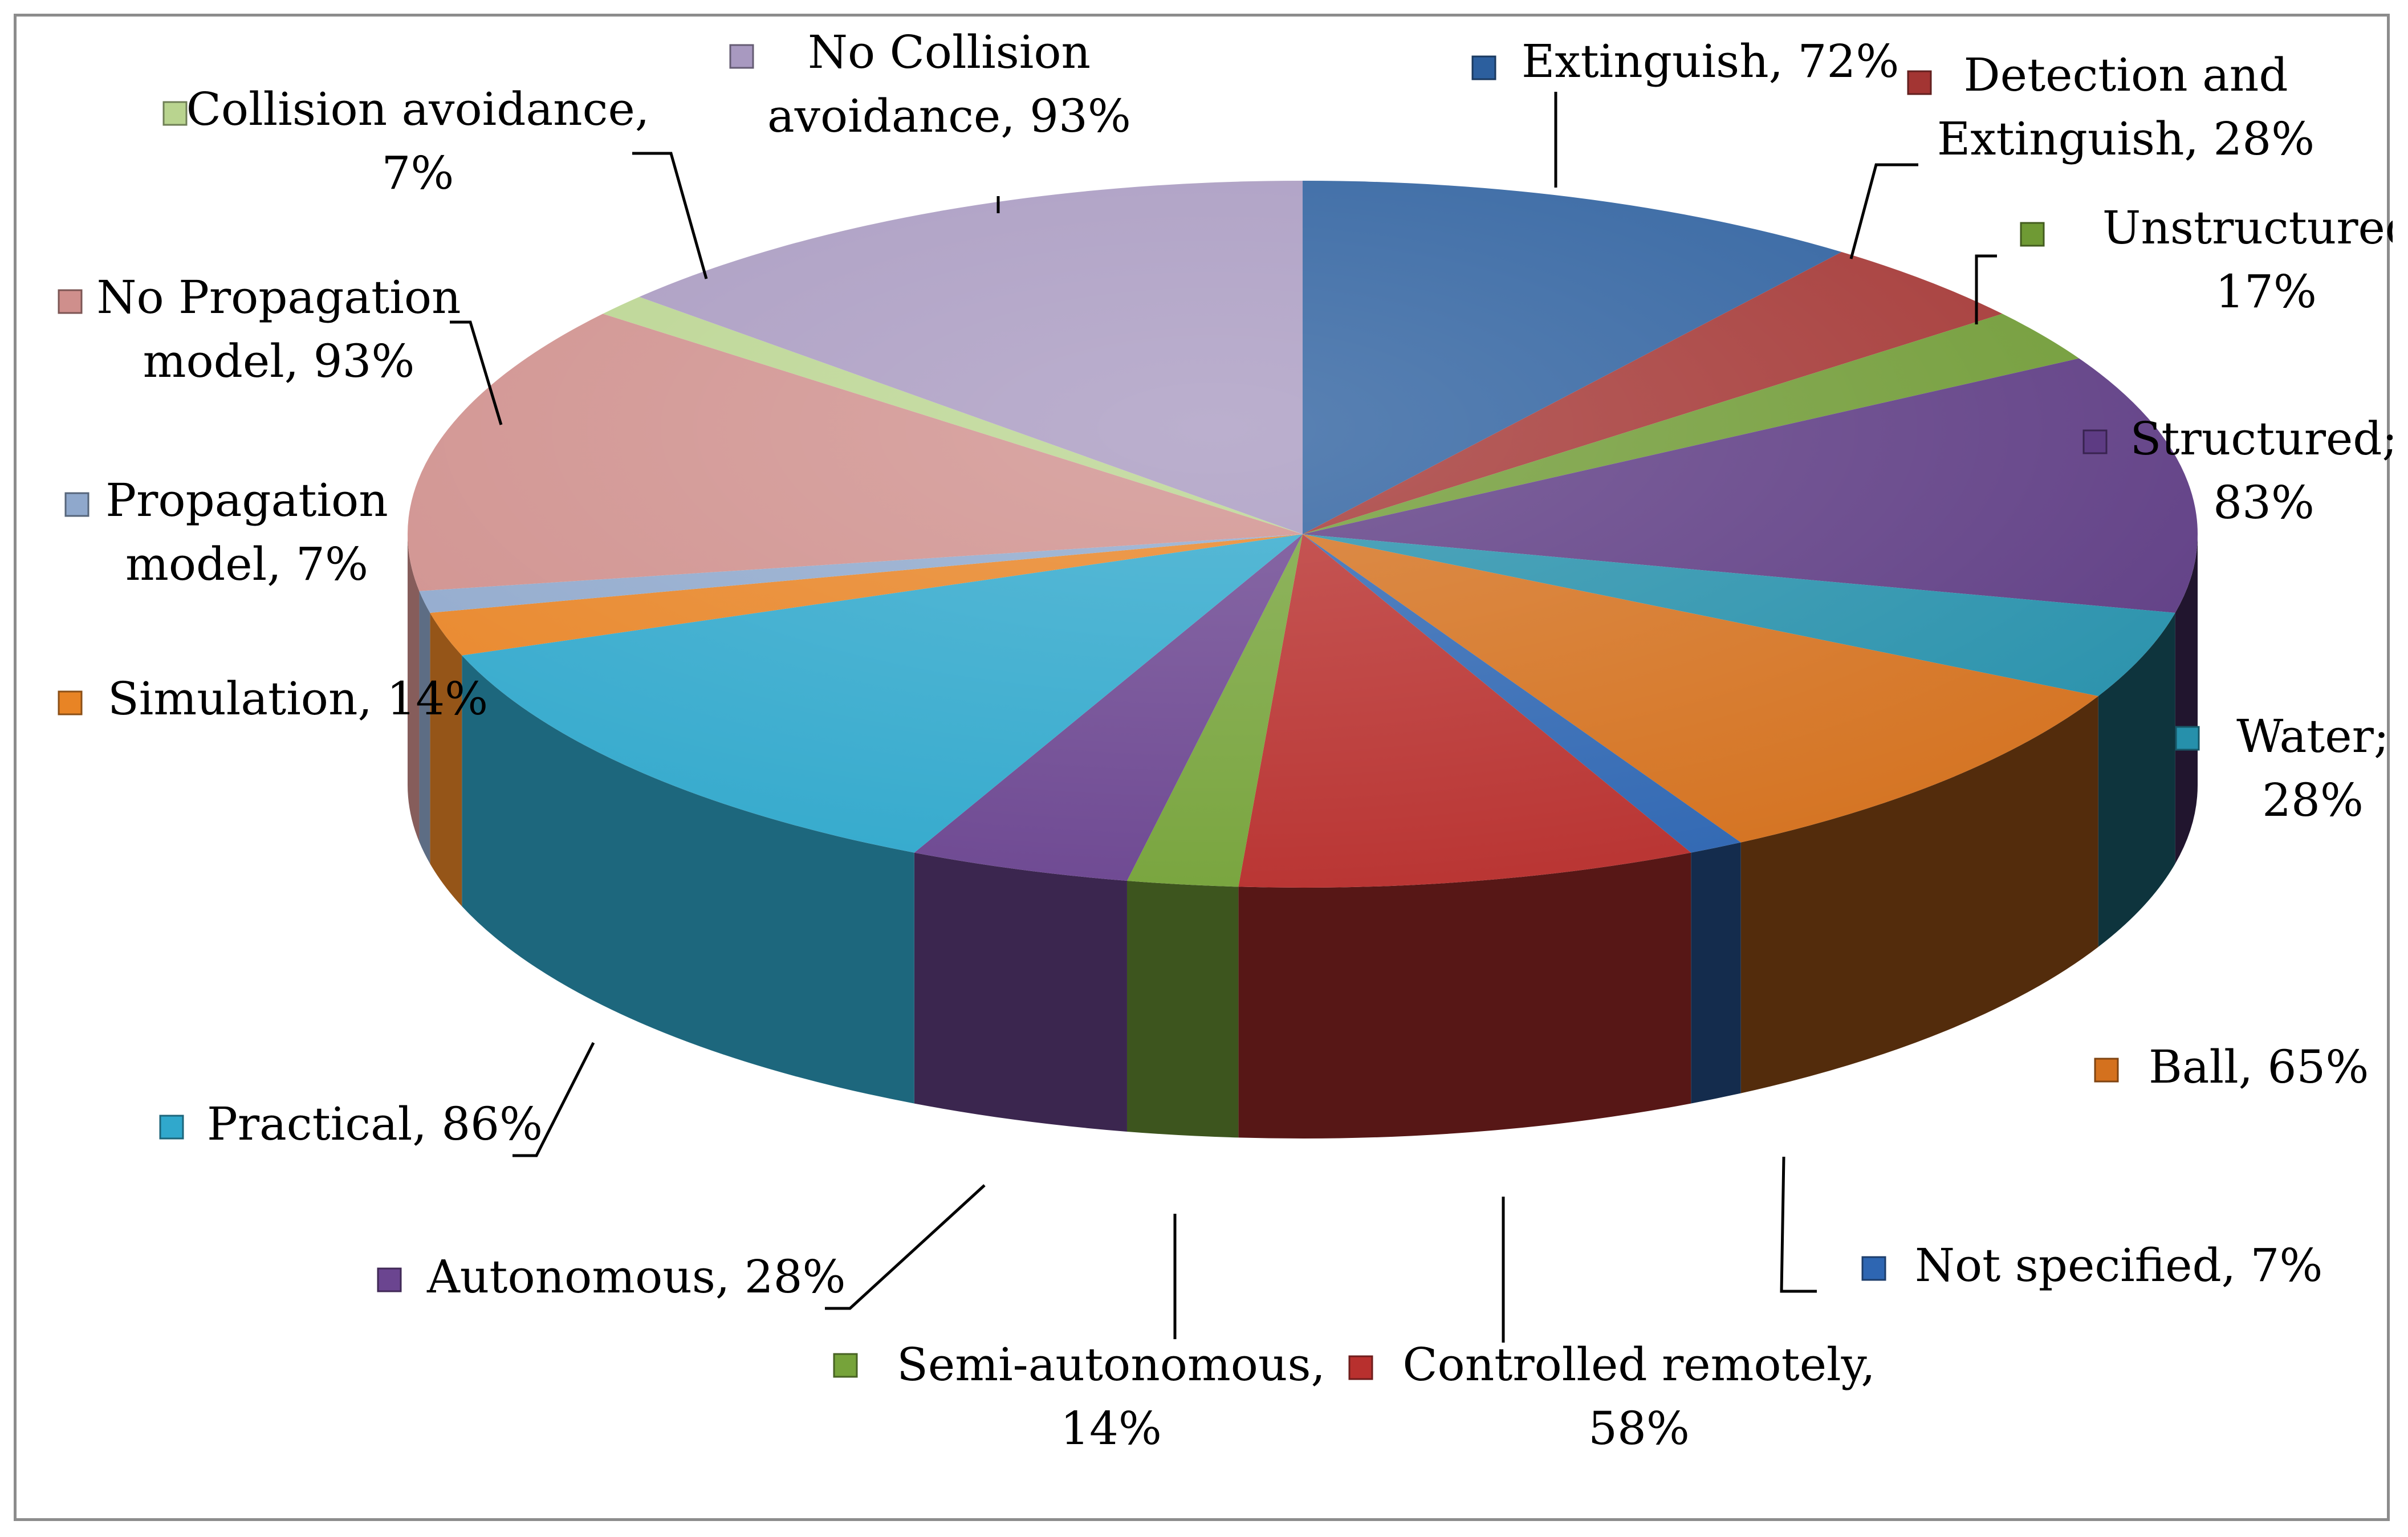 Image resolution: width=2408 pixels, height=1537 pixels. I want to click on data-label-line: Autonomous, 28%, so click(636, 1276).